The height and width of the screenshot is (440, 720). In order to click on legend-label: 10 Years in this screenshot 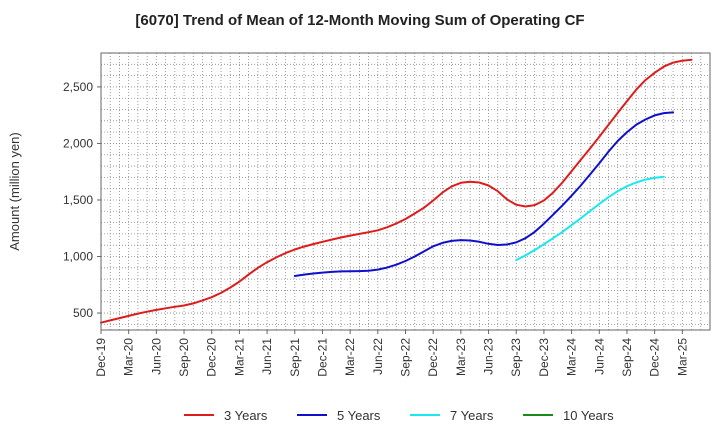, I will do `click(588, 415)`.